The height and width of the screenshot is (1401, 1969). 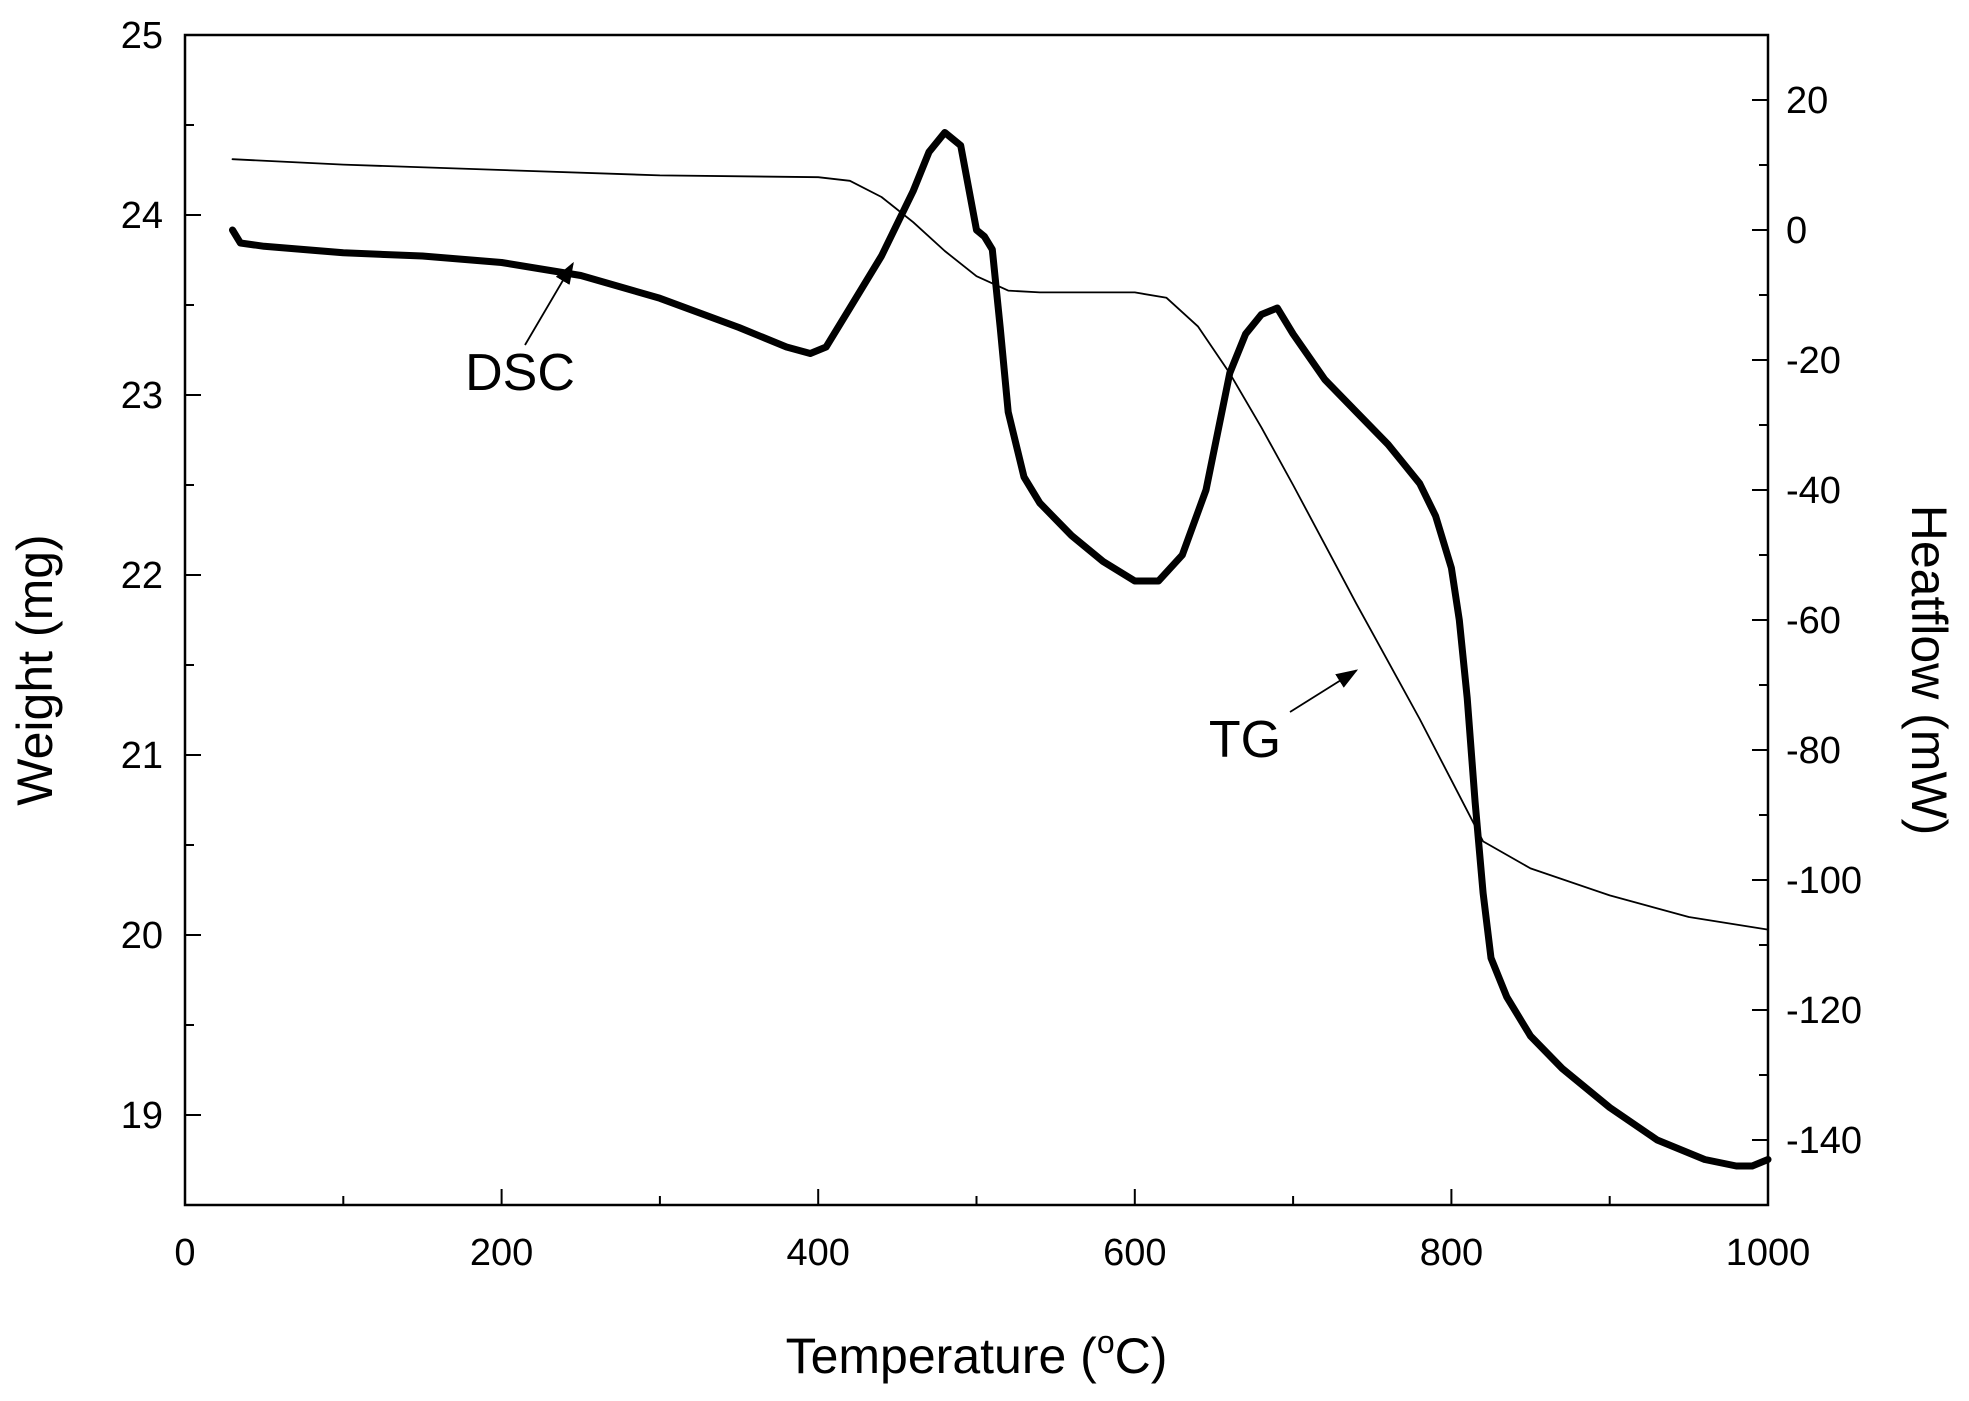 I want to click on annotation-label-dsc: DSC, so click(x=520, y=373).